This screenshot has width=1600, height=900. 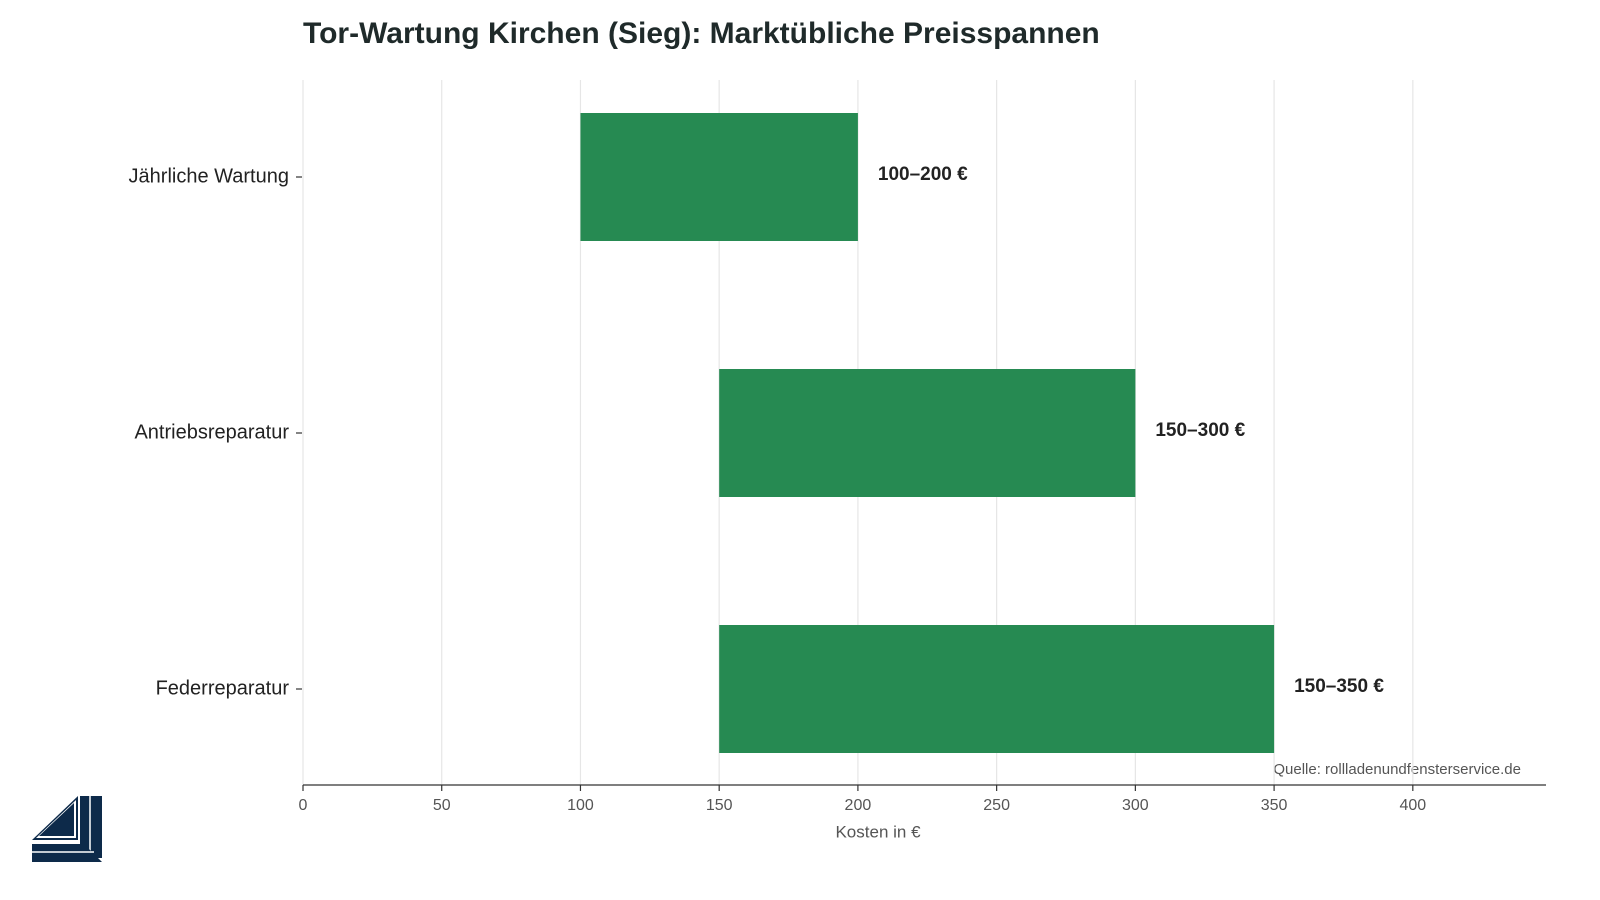 What do you see at coordinates (1412, 805) in the screenshot?
I see `x-tick-label: 400` at bounding box center [1412, 805].